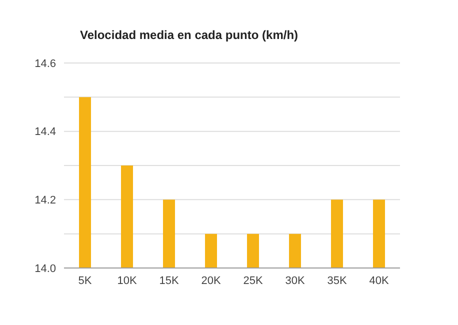 This screenshot has height=325, width=458. I want to click on x-tick-label: 40K, so click(379, 280).